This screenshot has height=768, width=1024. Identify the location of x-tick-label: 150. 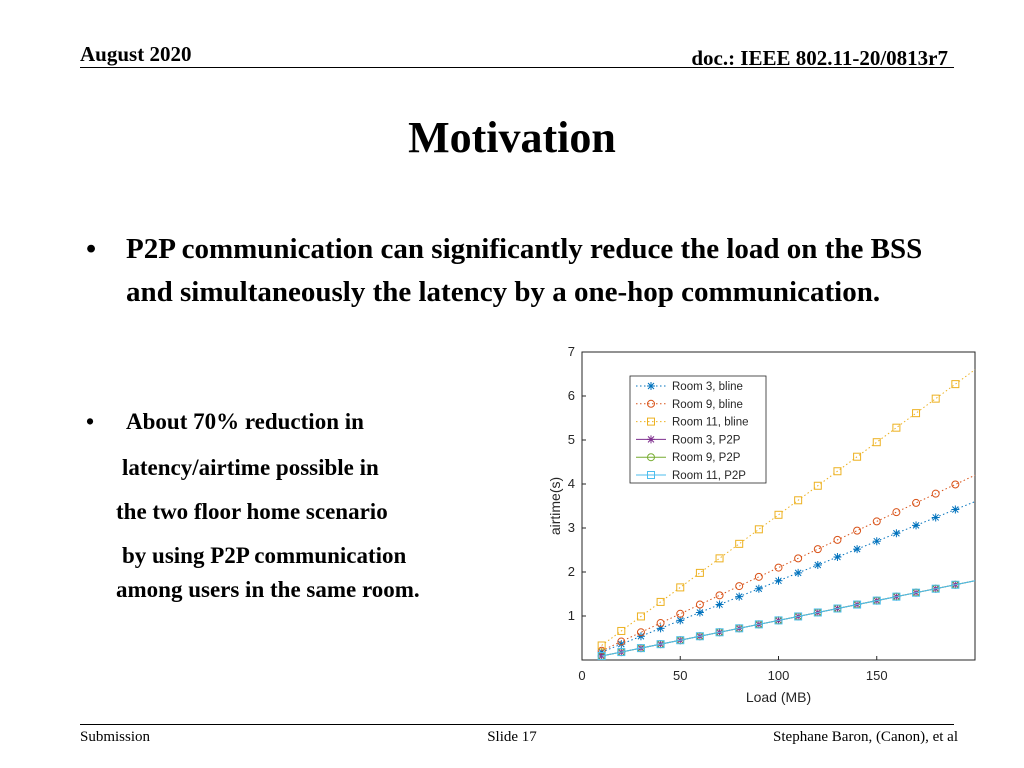
(877, 675).